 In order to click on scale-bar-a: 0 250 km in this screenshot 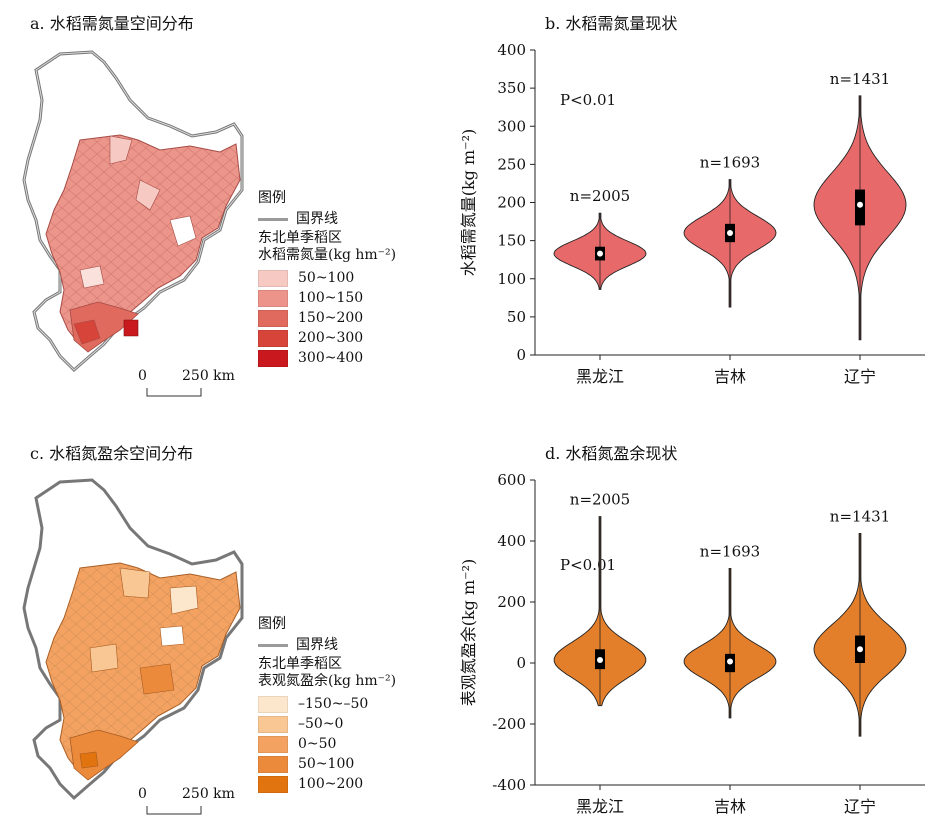, I will do `click(193, 383)`.